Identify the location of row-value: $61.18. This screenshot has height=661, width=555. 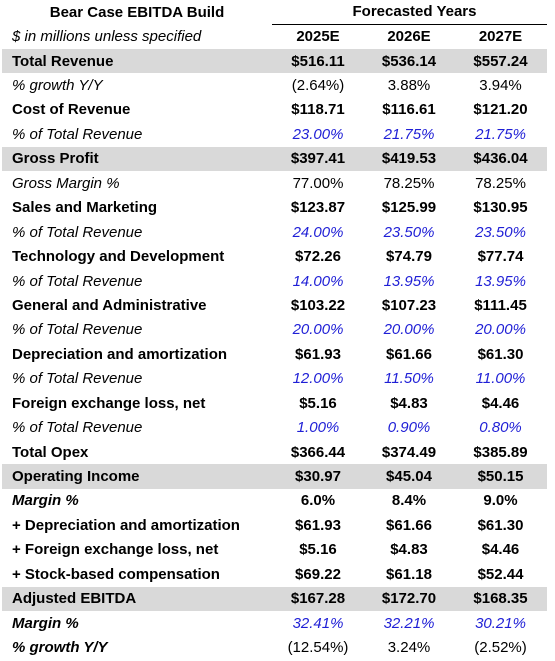
(409, 574).